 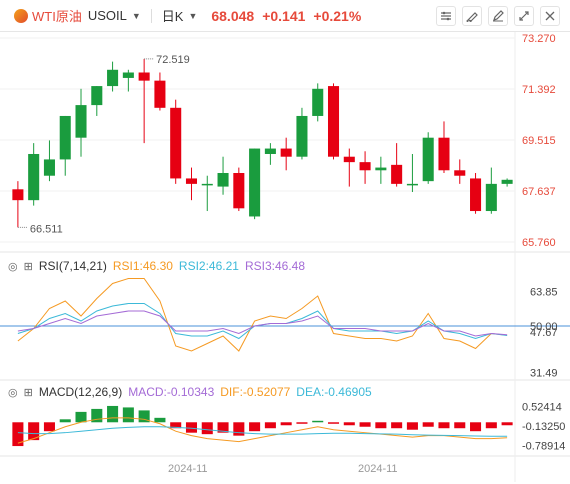 I want to click on macd-tick-label: 0.52414, so click(x=542, y=408).